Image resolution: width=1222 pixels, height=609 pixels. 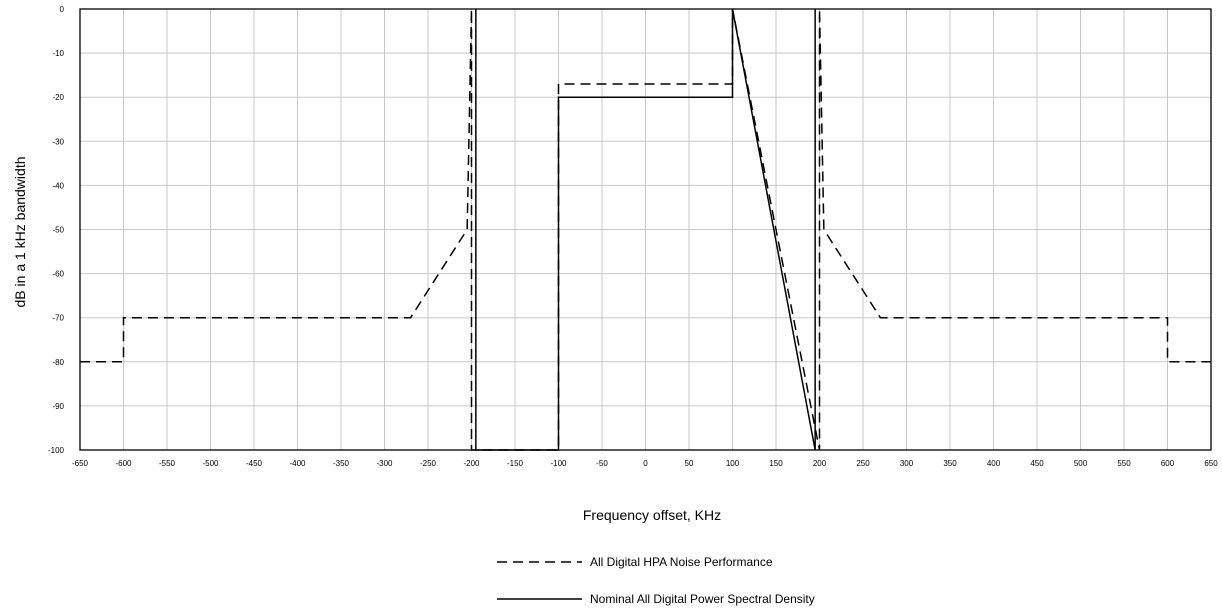 What do you see at coordinates (733, 463) in the screenshot?
I see `x-tick-label: 100` at bounding box center [733, 463].